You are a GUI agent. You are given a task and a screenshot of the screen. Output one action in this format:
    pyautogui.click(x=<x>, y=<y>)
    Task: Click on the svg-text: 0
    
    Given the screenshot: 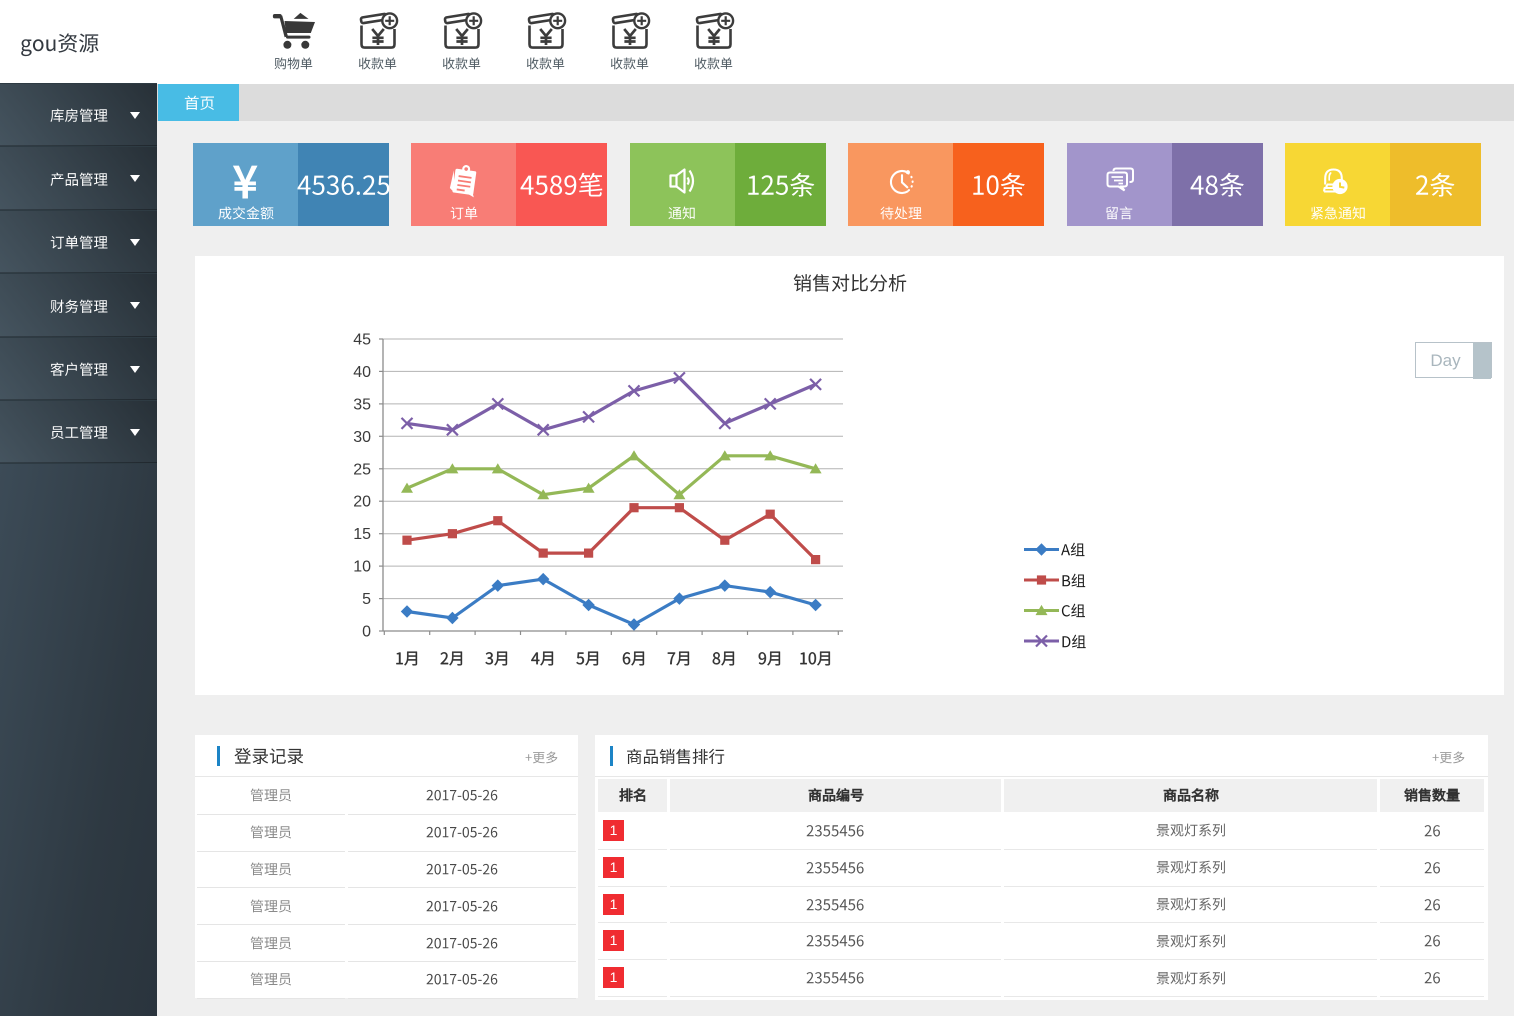 What is the action you would take?
    pyautogui.click(x=366, y=632)
    